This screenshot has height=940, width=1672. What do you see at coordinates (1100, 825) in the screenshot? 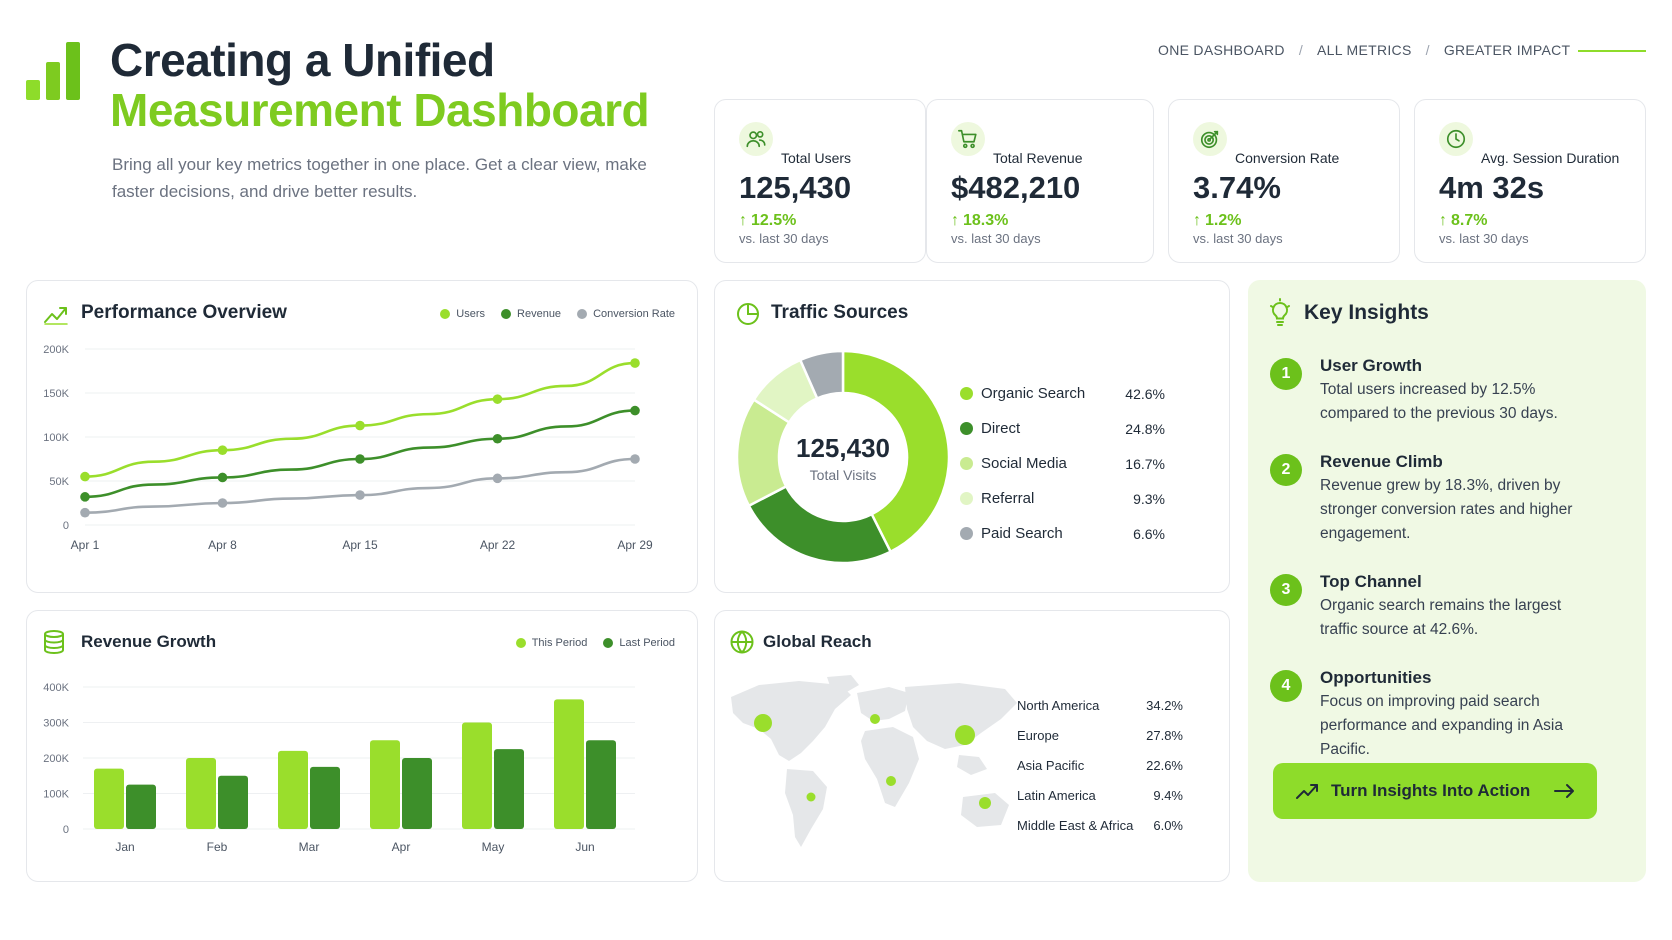
I see `region-row: Middle East & Africa 6.0%` at bounding box center [1100, 825].